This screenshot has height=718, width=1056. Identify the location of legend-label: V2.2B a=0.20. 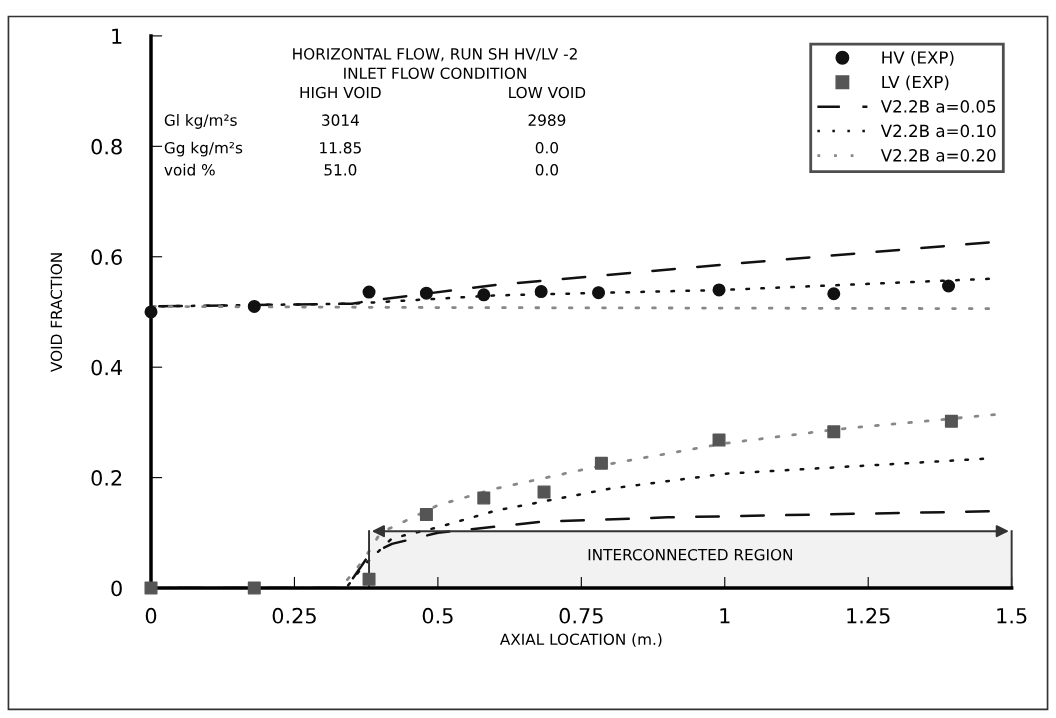
(938, 155).